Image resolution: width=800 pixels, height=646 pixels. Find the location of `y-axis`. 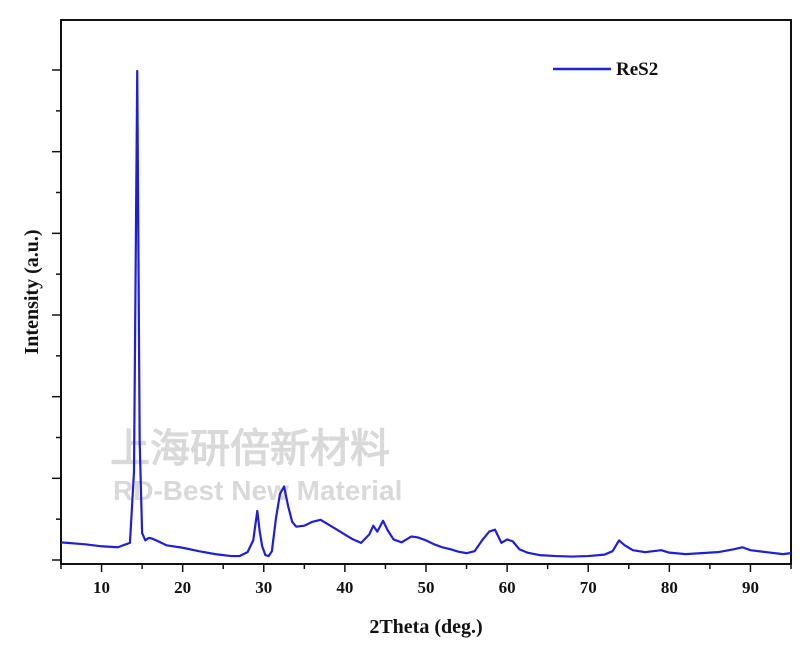

y-axis is located at coordinates (56, 315).